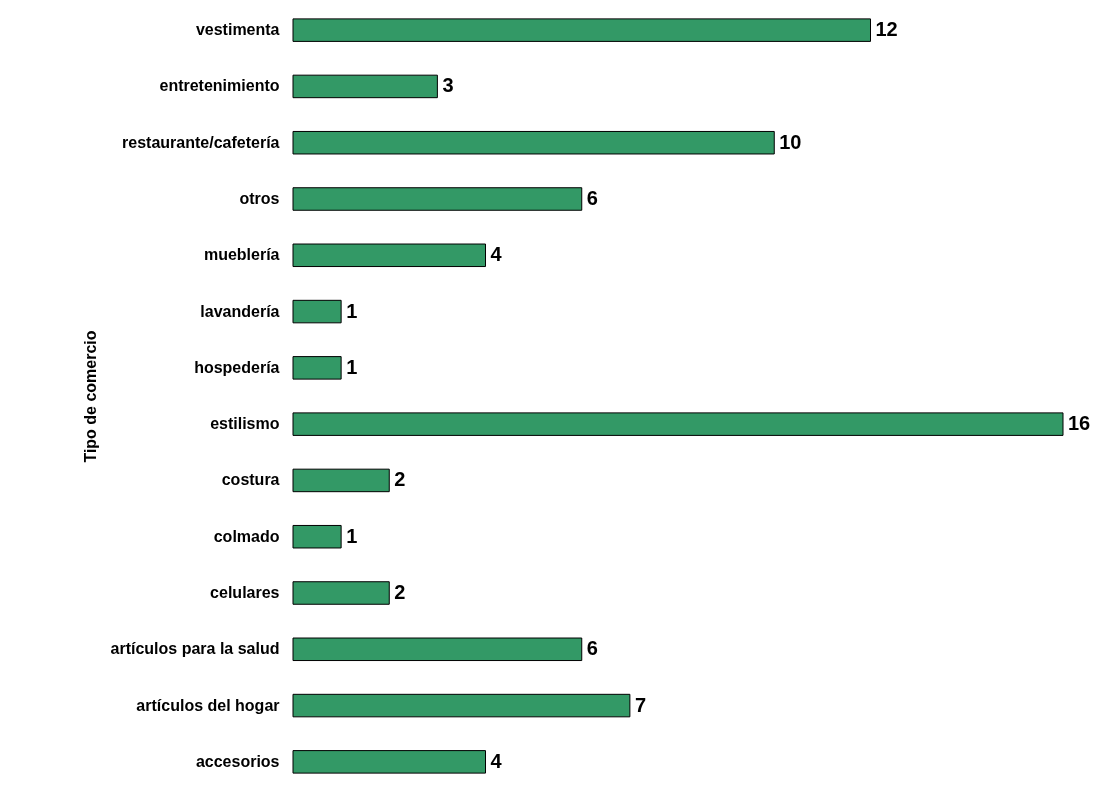  Describe the element at coordinates (1079, 423) in the screenshot. I see `data-label: 16` at that location.